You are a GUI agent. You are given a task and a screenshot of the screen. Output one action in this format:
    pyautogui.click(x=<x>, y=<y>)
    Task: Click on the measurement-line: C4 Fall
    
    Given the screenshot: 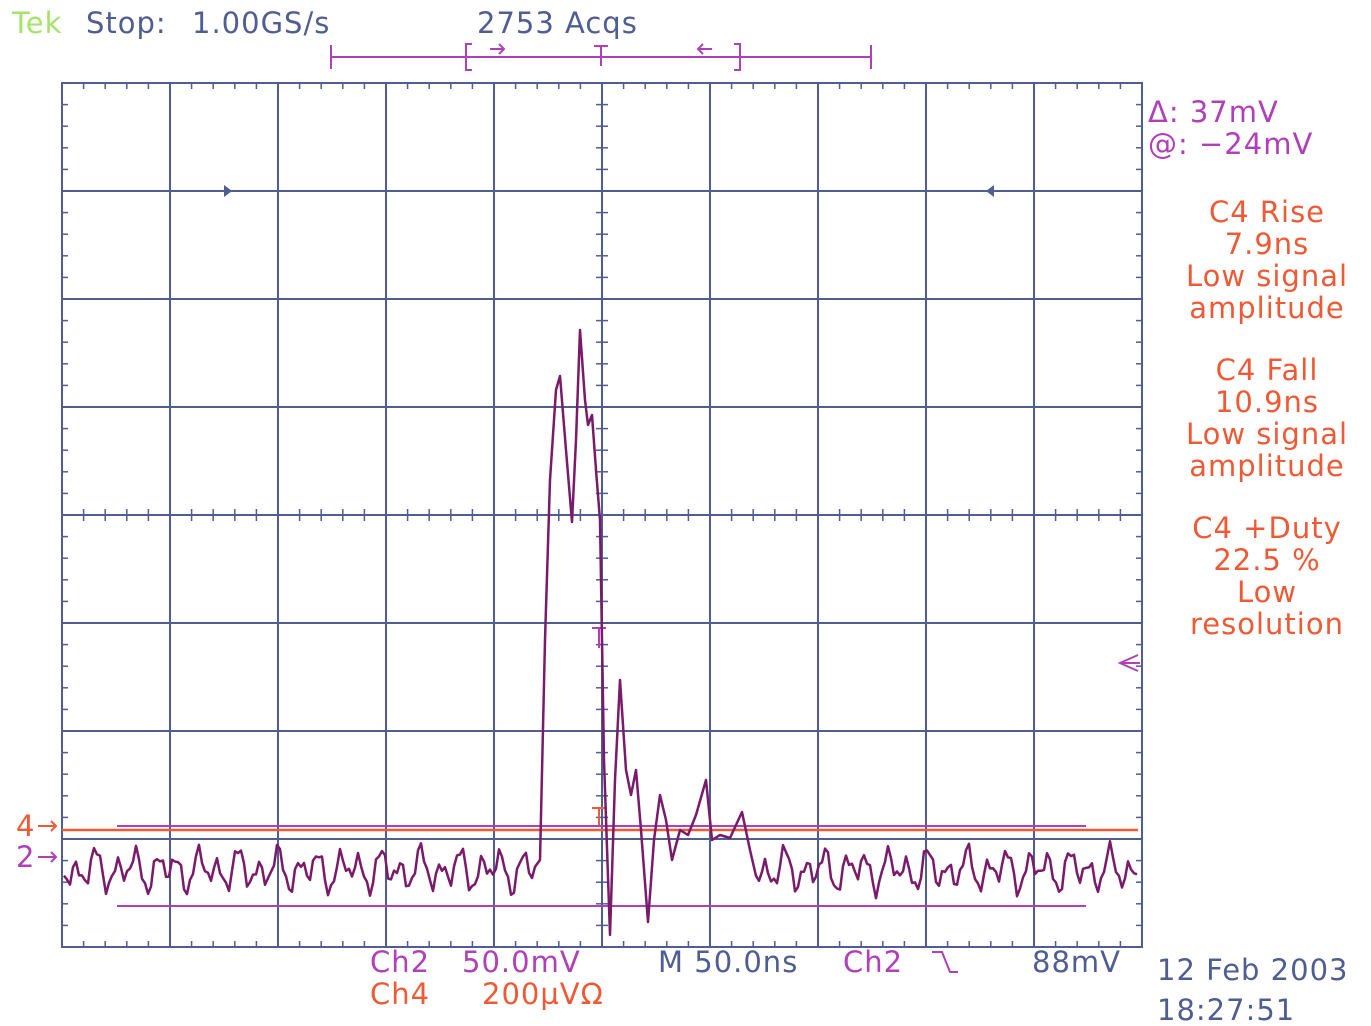 What is the action you would take?
    pyautogui.click(x=1267, y=370)
    